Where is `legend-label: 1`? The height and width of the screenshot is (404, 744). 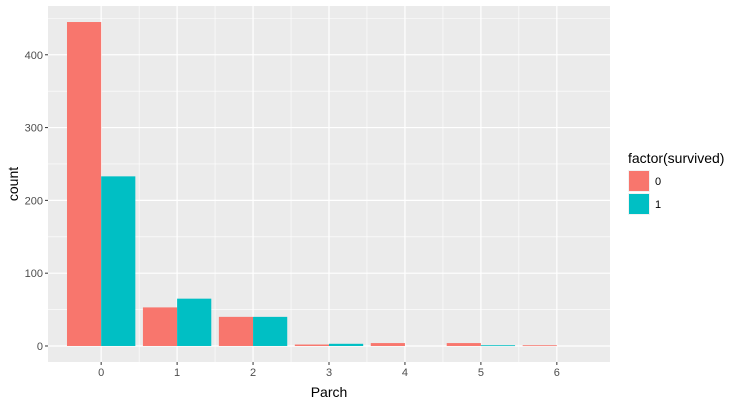 legend-label: 1 is located at coordinates (658, 205).